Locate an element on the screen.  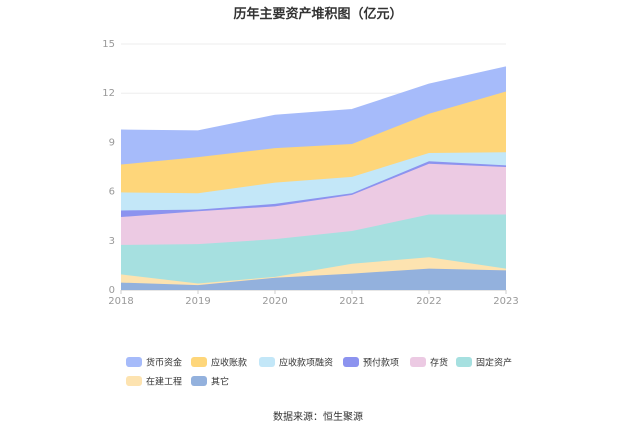
y-tick-label: 9 is located at coordinates (112, 142).